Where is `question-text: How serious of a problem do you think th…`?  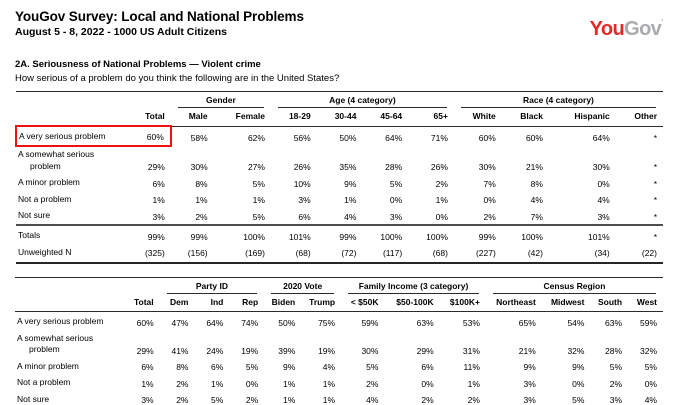
question-text: How serious of a problem do you think th… is located at coordinates (177, 78).